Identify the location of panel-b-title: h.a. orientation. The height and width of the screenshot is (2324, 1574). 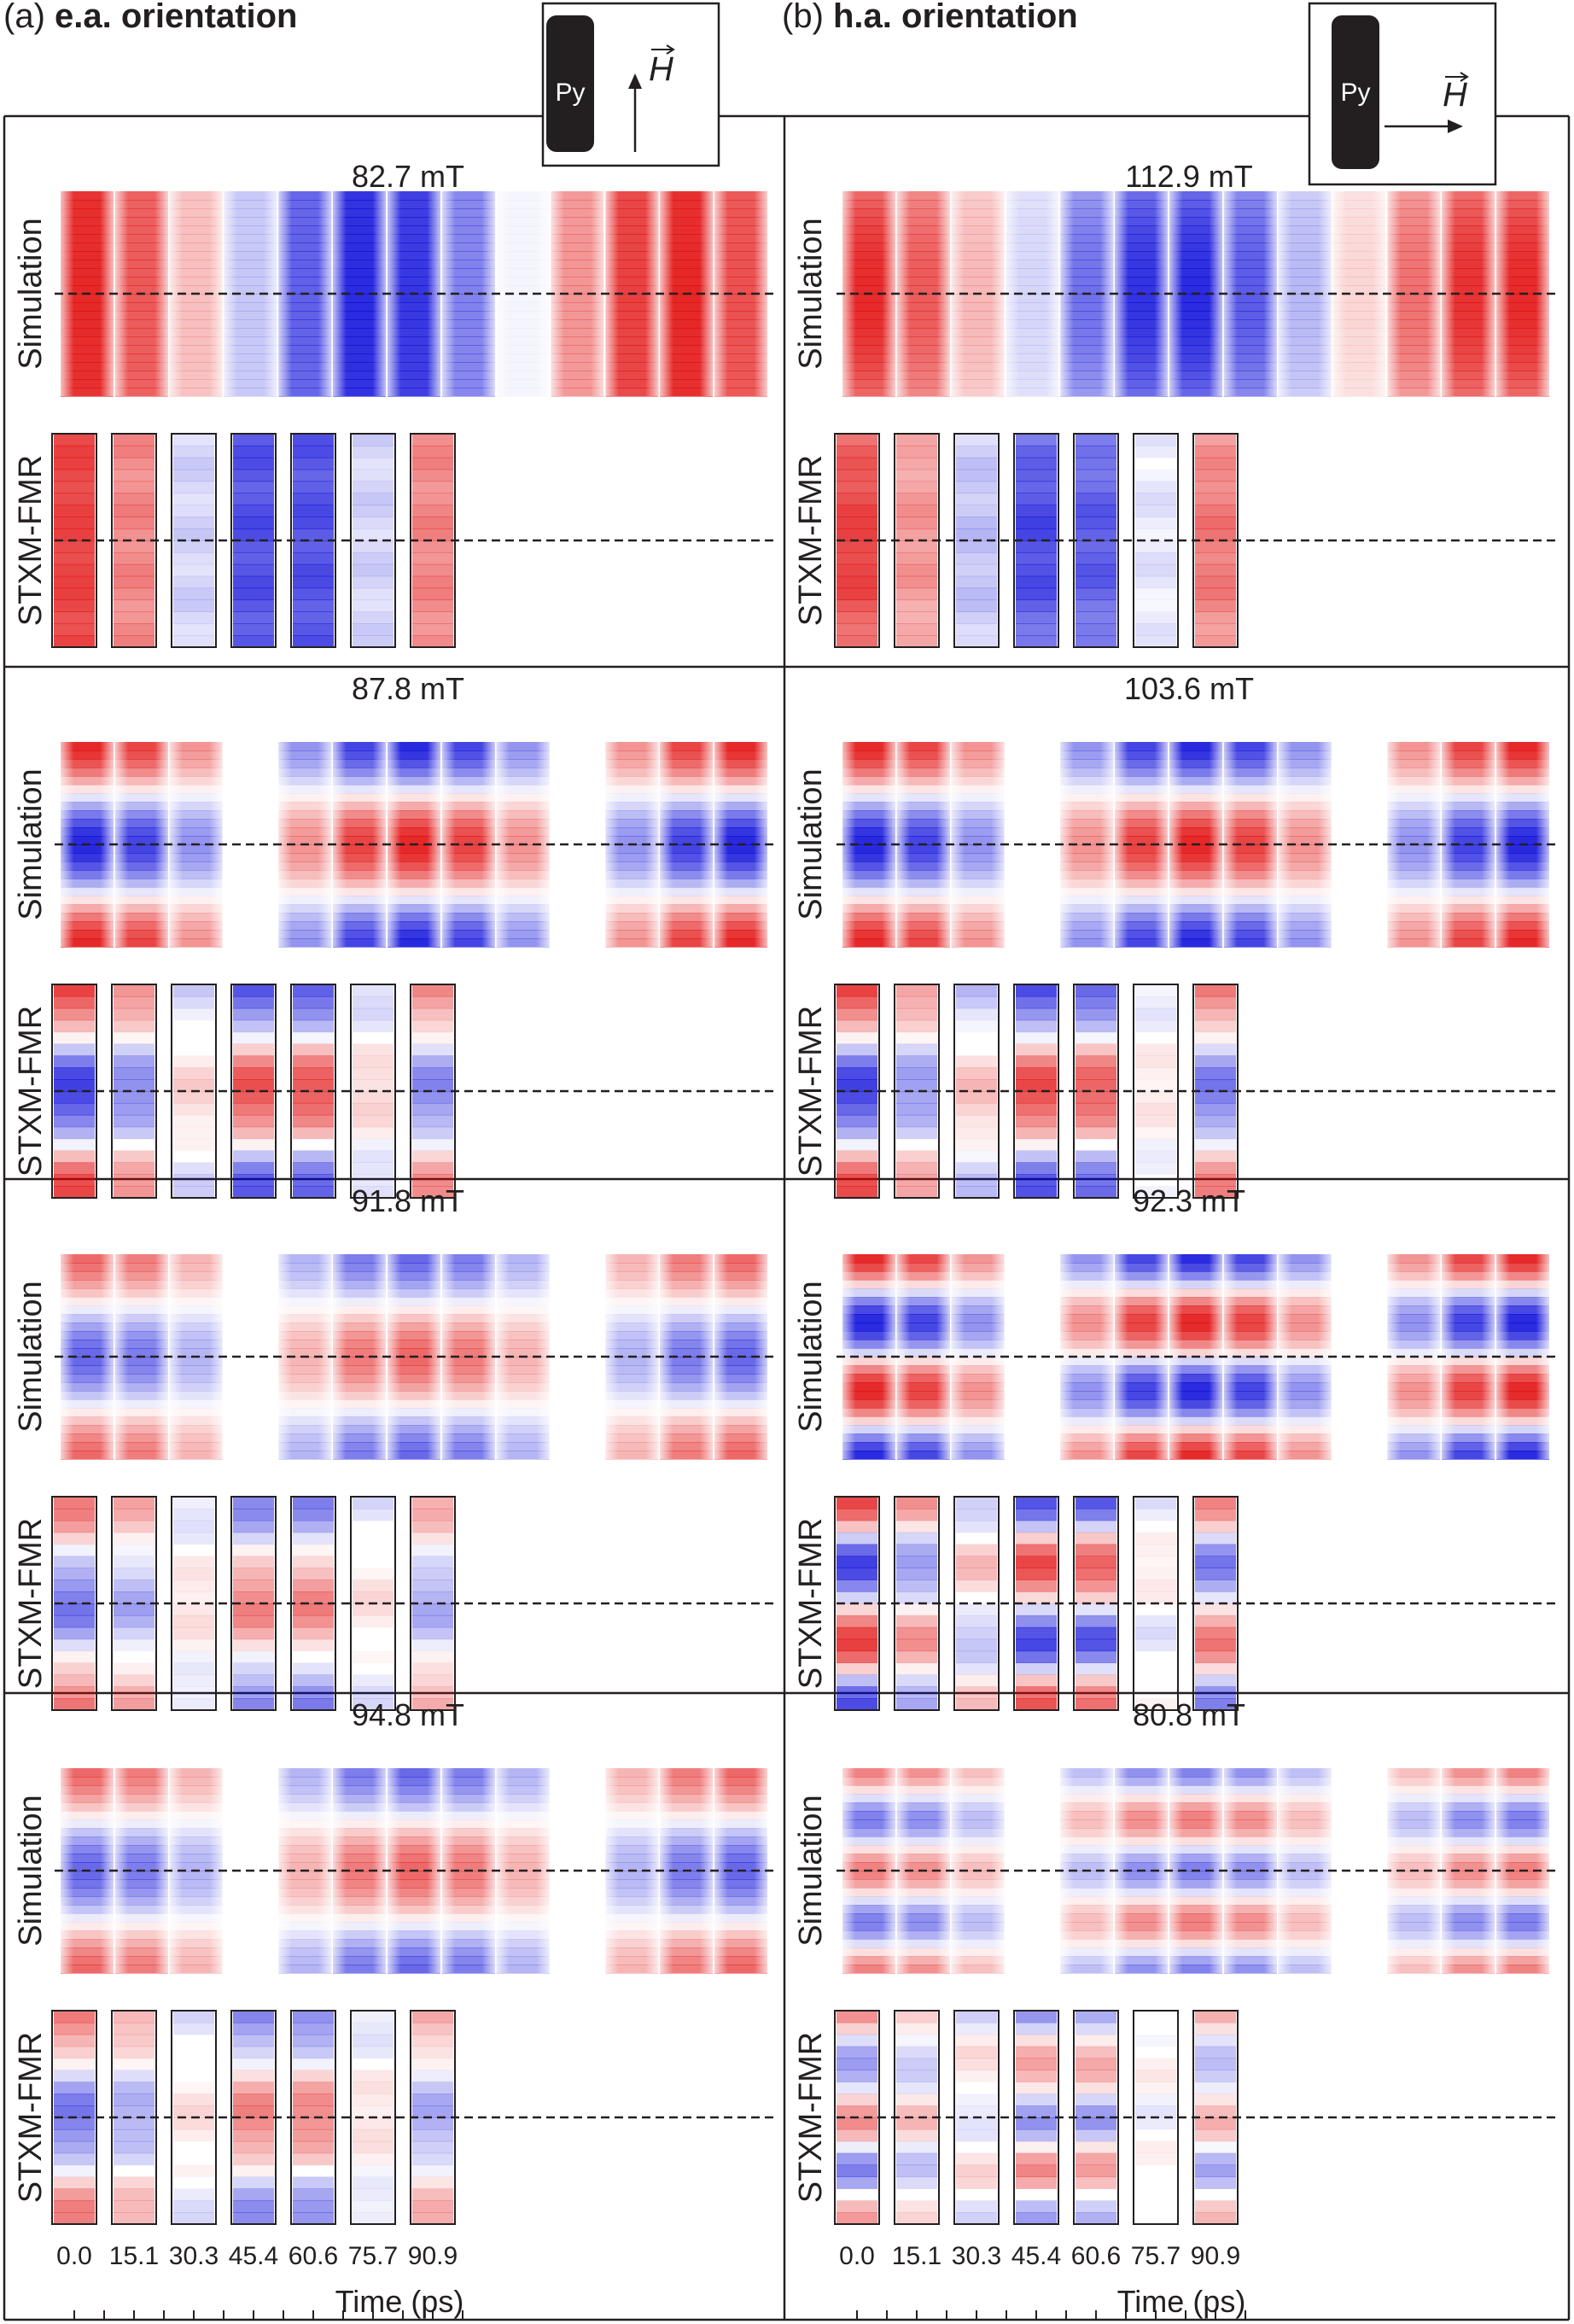
(955, 17).